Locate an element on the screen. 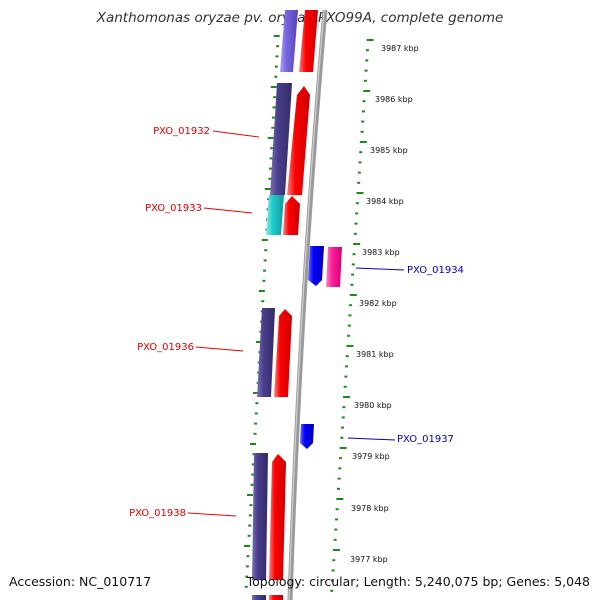  scale-label: 3985 kbp is located at coordinates (389, 150).